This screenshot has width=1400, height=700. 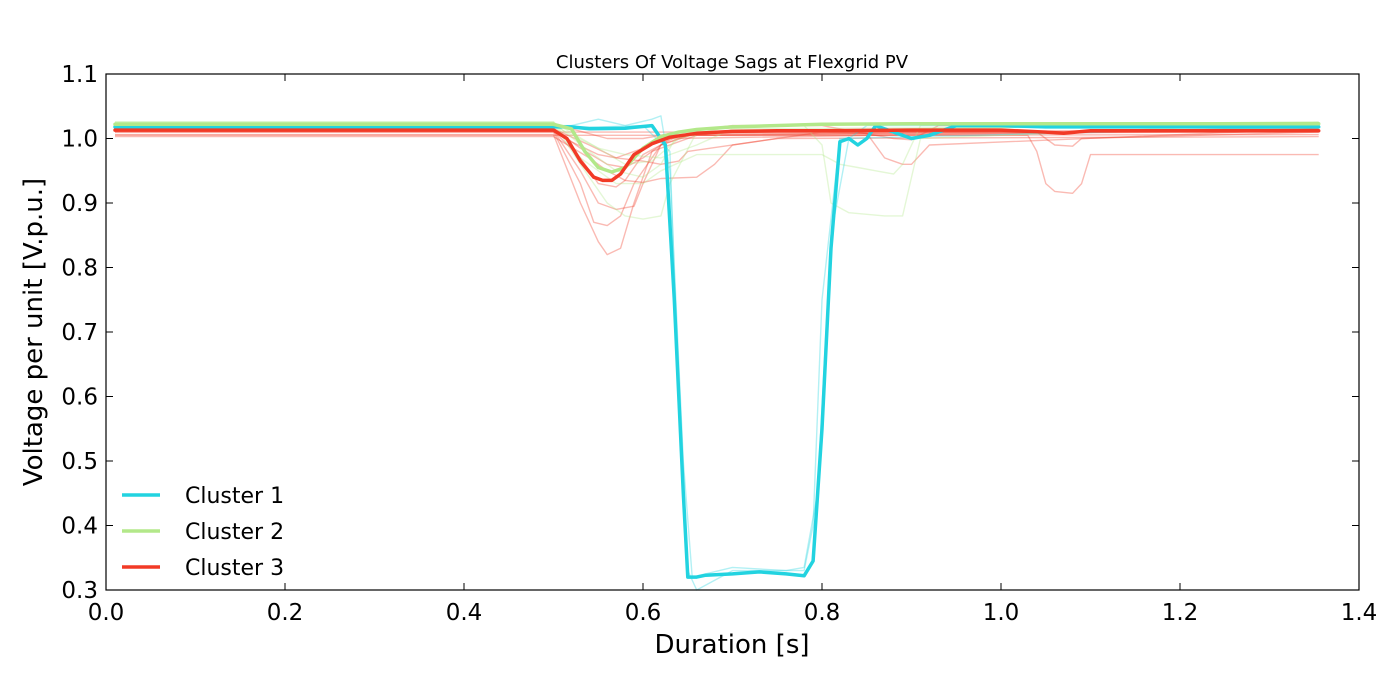 What do you see at coordinates (643, 613) in the screenshot?
I see `x-tick-label: 0.6` at bounding box center [643, 613].